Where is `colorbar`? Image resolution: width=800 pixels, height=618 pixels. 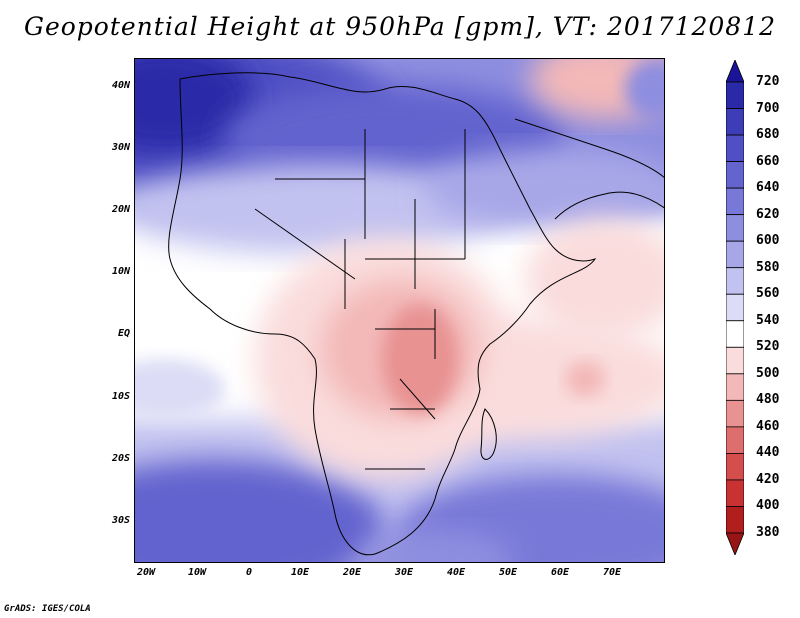
colorbar is located at coordinates (735, 307).